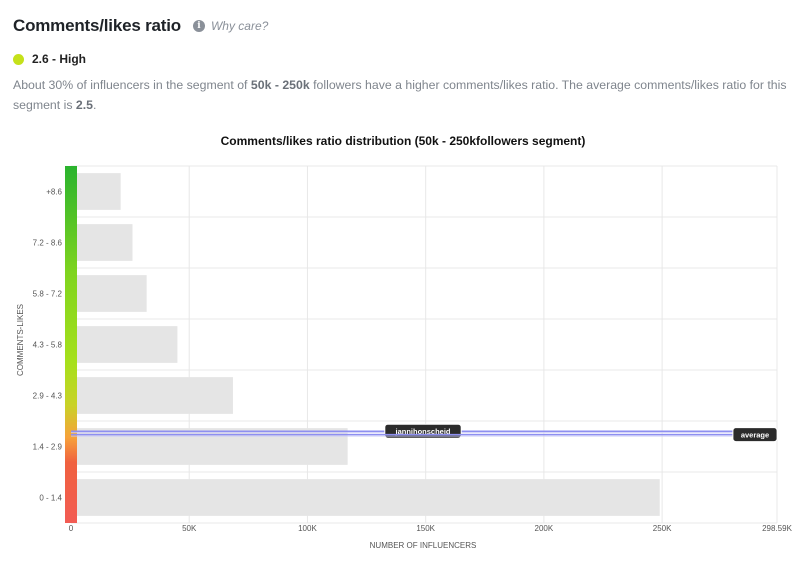 The width and height of the screenshot is (810, 574). I want to click on section-header: Comments/likes ratio i Why care?, so click(140, 26).